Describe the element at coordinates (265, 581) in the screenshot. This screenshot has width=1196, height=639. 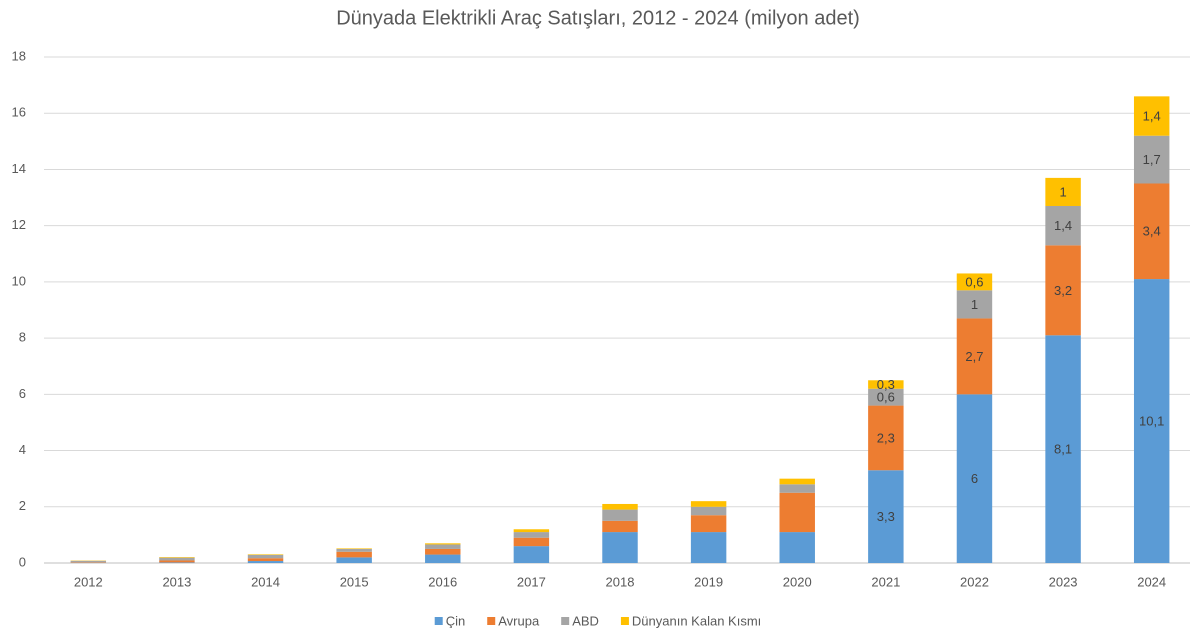
I see `x-tick-label: 2014` at that location.